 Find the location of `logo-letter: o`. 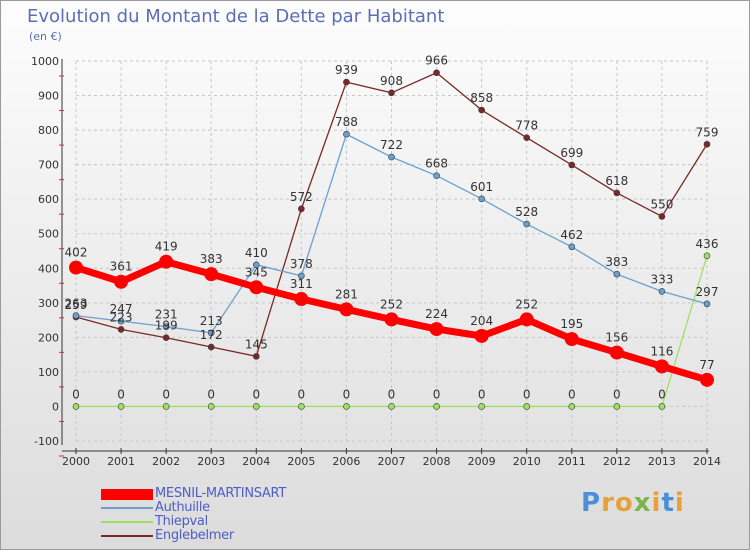

logo-letter: o is located at coordinates (624, 503).